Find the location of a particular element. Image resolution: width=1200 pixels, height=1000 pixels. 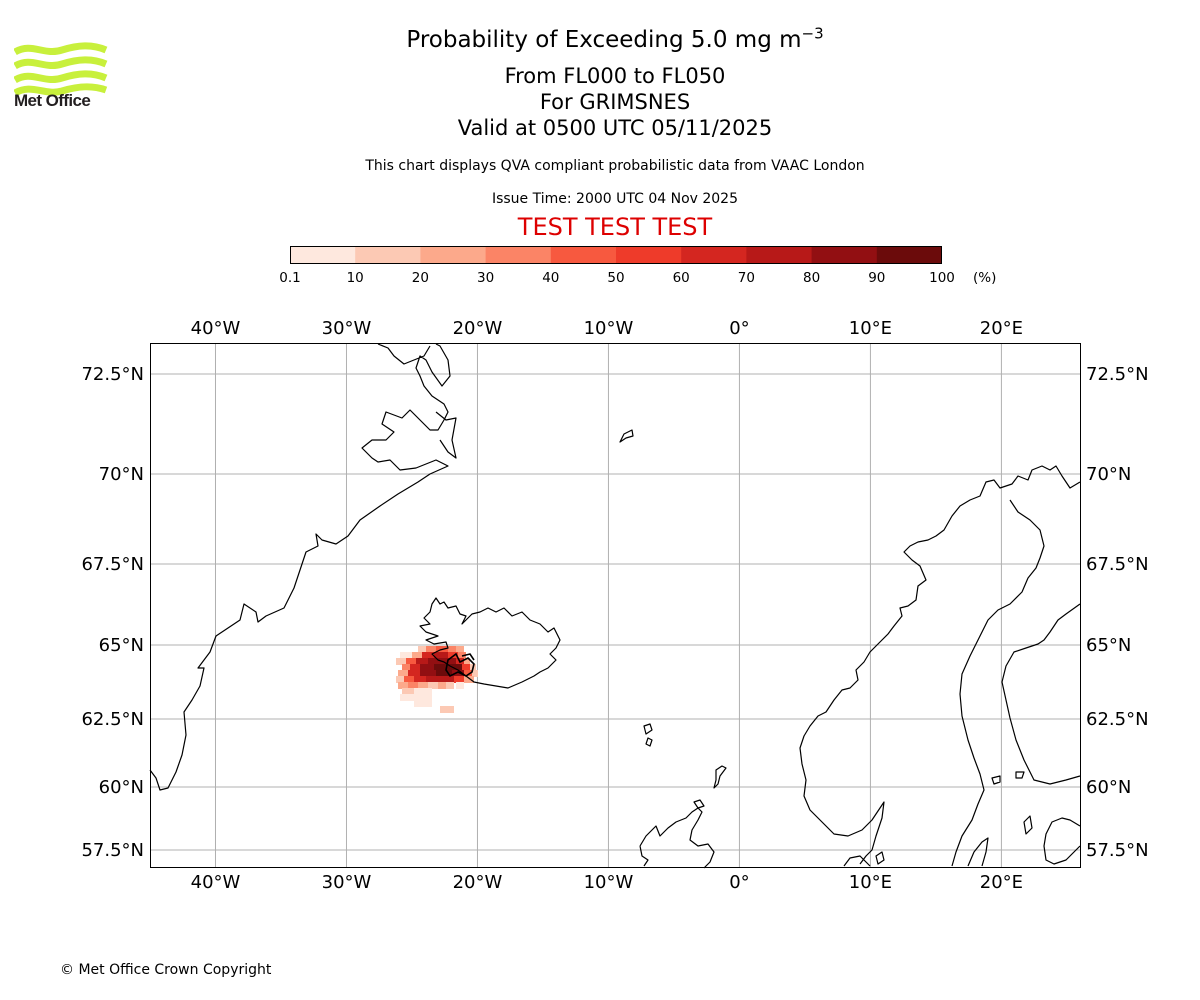

coast-finland is located at coordinates (1041, 694).